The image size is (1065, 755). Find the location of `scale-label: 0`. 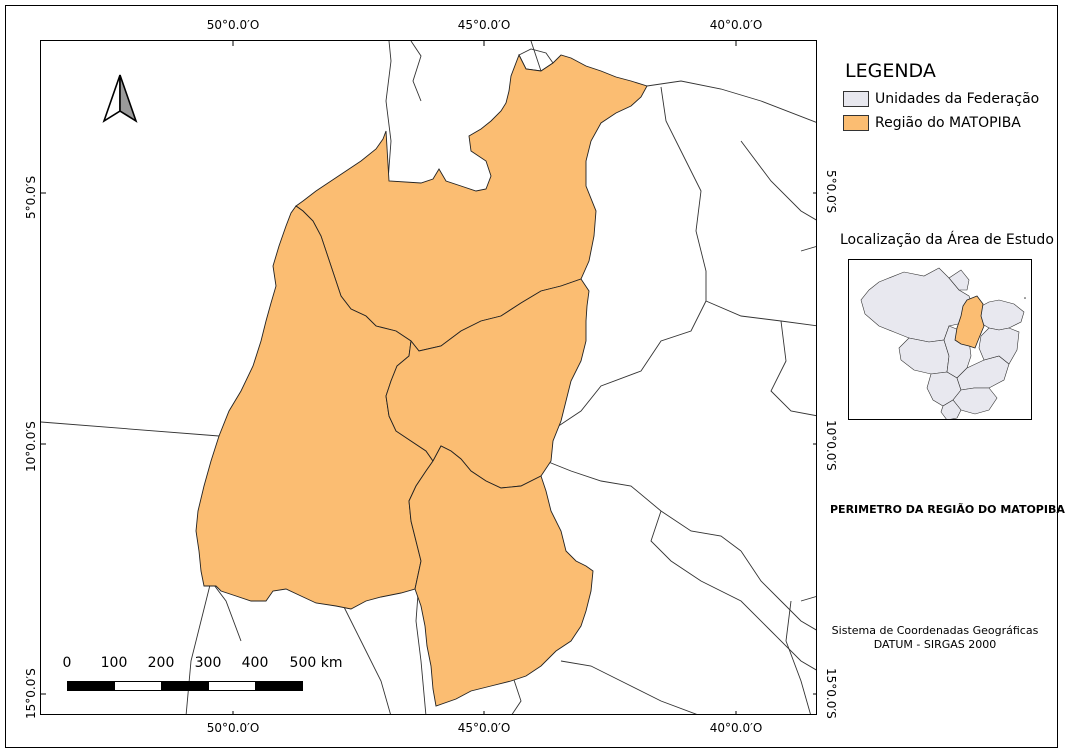

scale-label: 0 is located at coordinates (67, 663).